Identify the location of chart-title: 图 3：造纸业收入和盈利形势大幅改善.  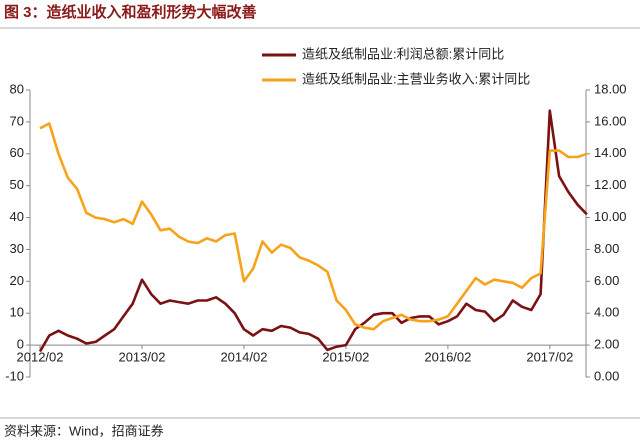
(130, 12).